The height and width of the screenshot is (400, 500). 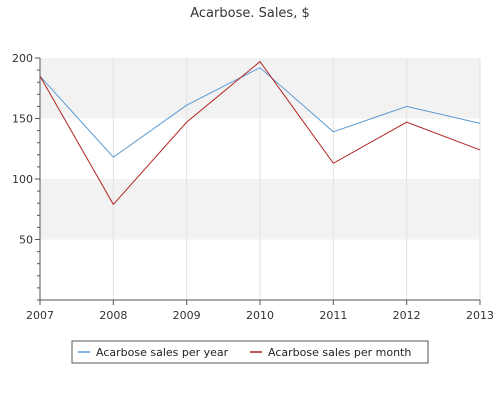 I want to click on y-tick-label: 200, so click(x=22, y=58).